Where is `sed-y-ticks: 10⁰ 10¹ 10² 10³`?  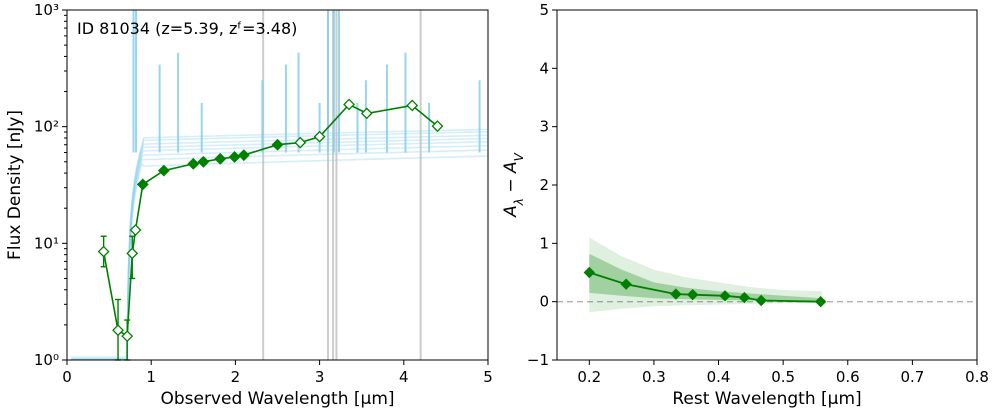 sed-y-ticks: 10⁰ 10¹ 10² 10³ is located at coordinates (50, 185).